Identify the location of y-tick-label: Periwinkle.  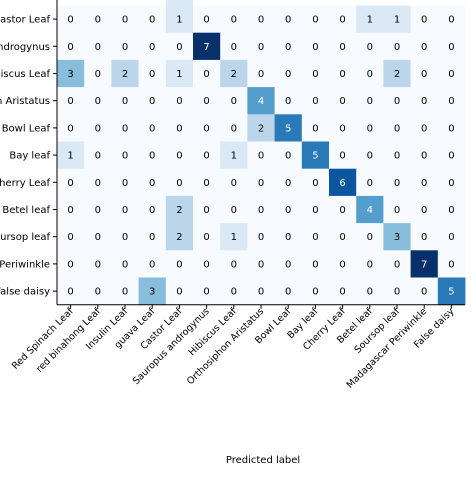
(25, 264).